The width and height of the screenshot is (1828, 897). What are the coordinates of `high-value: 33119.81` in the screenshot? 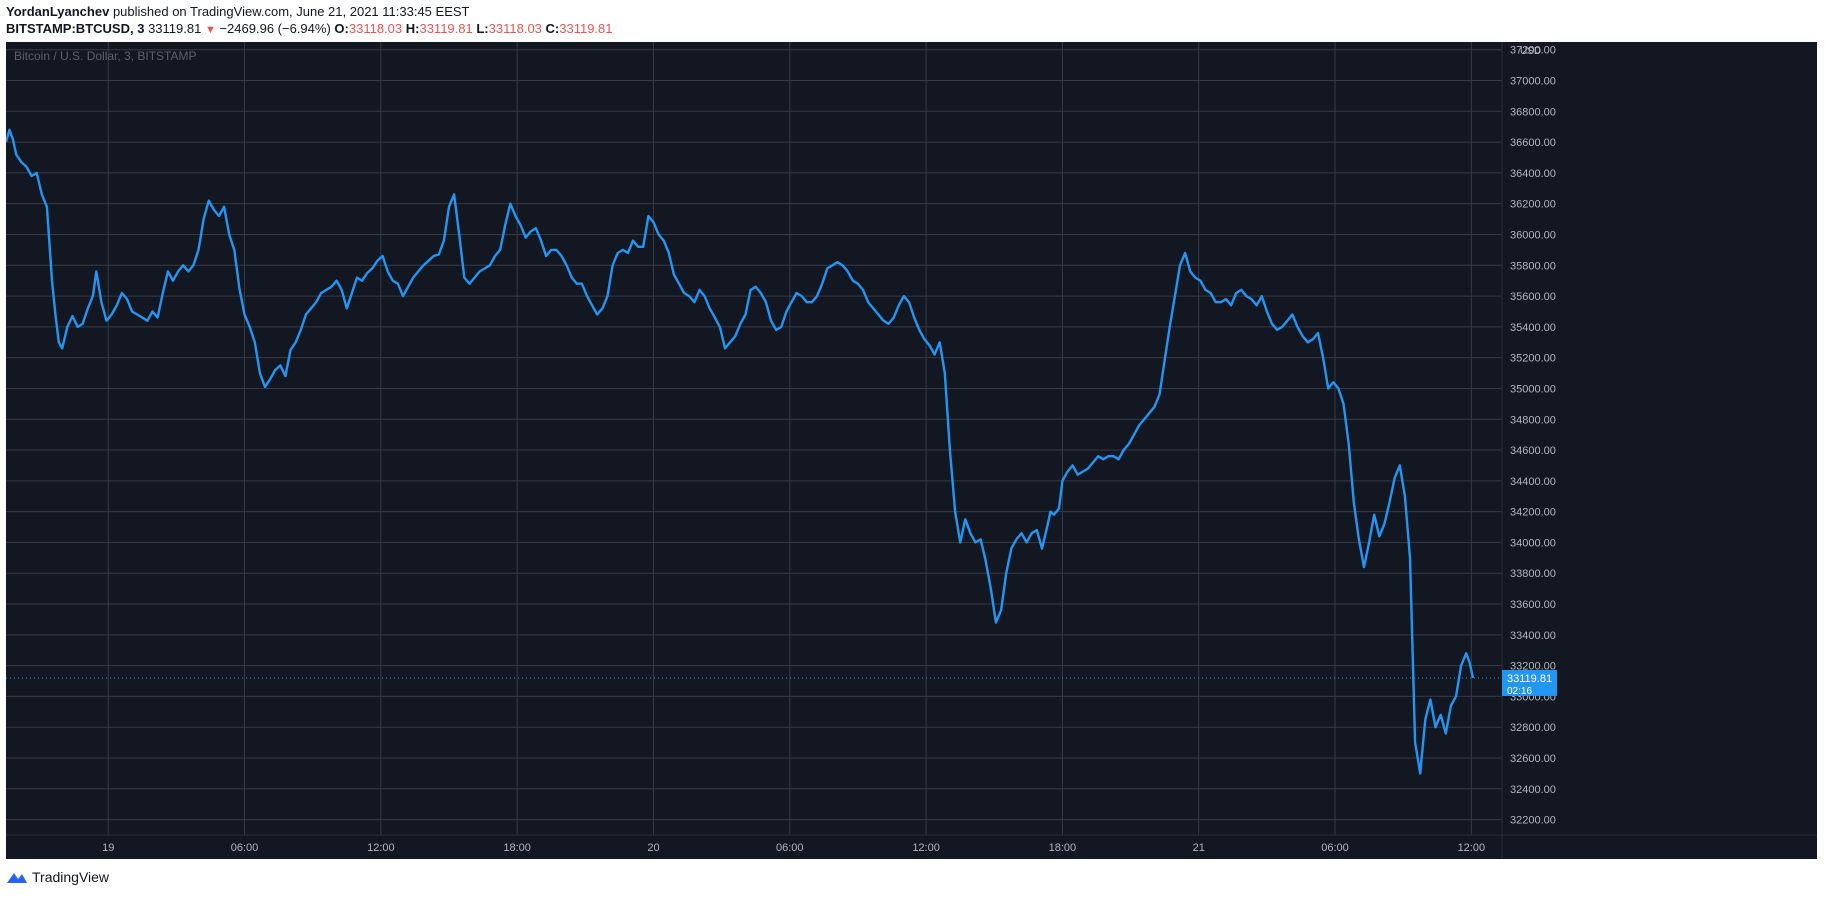 It's located at (446, 28).